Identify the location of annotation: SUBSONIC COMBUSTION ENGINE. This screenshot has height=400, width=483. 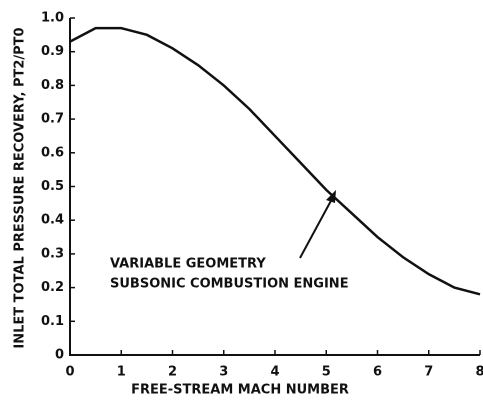
(229, 284).